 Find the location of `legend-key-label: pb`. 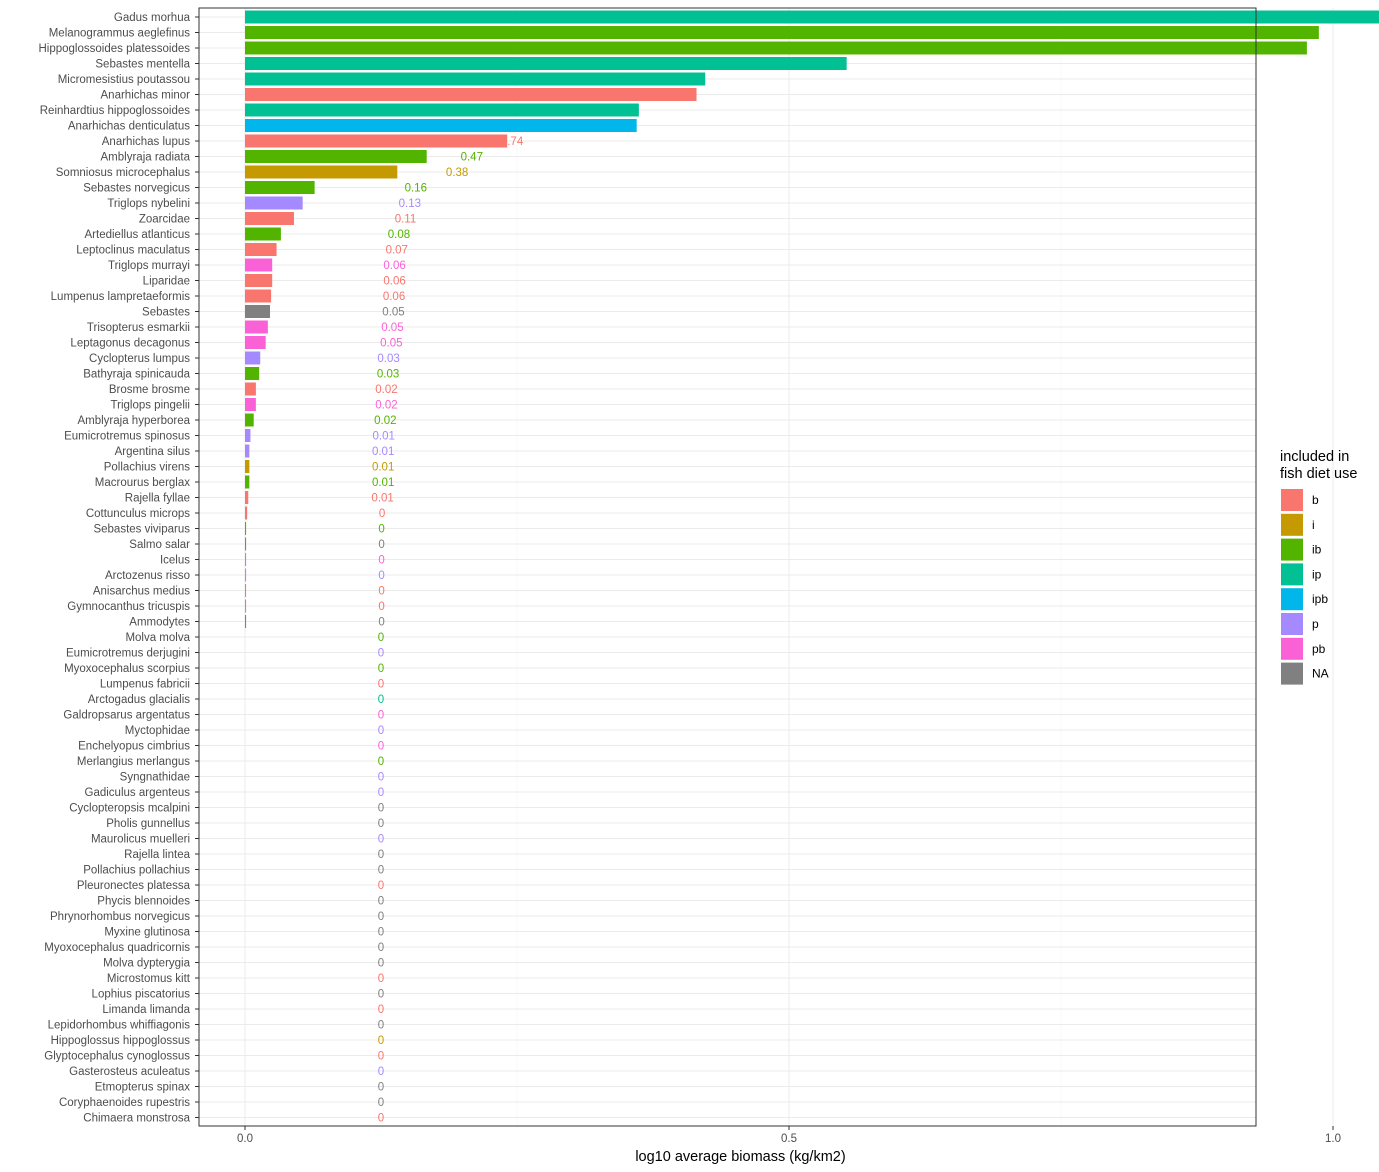

legend-key-label: pb is located at coordinates (1319, 649).